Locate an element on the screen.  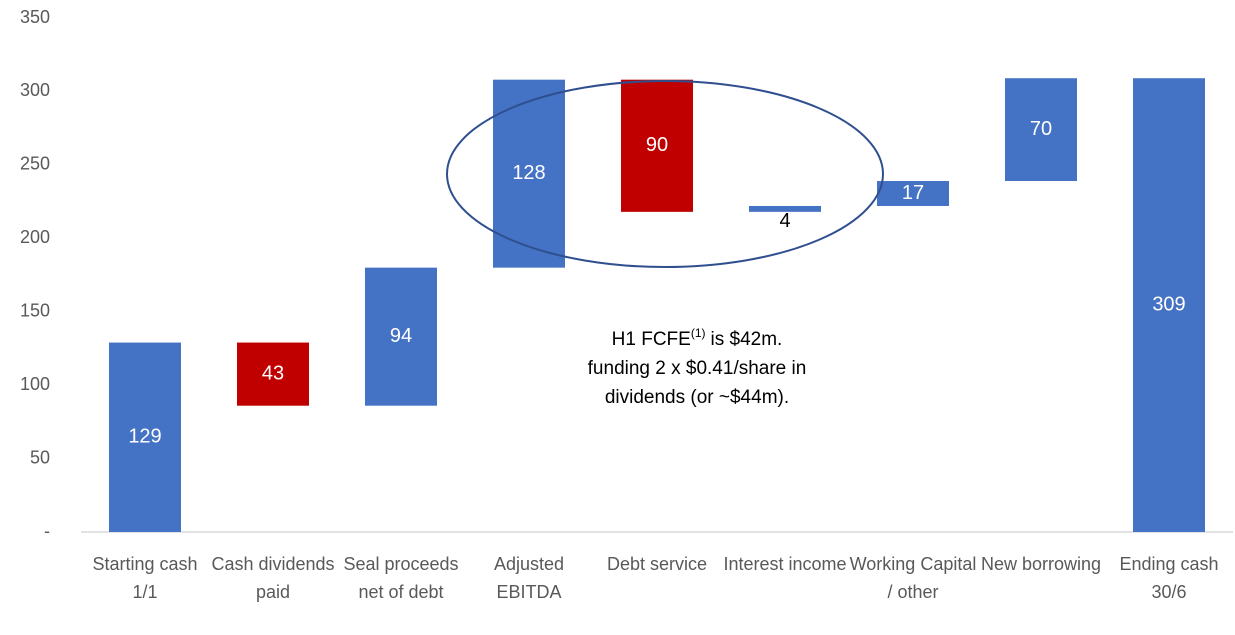
x-label-box: Cash dividends paid is located at coordinates (273, 578).